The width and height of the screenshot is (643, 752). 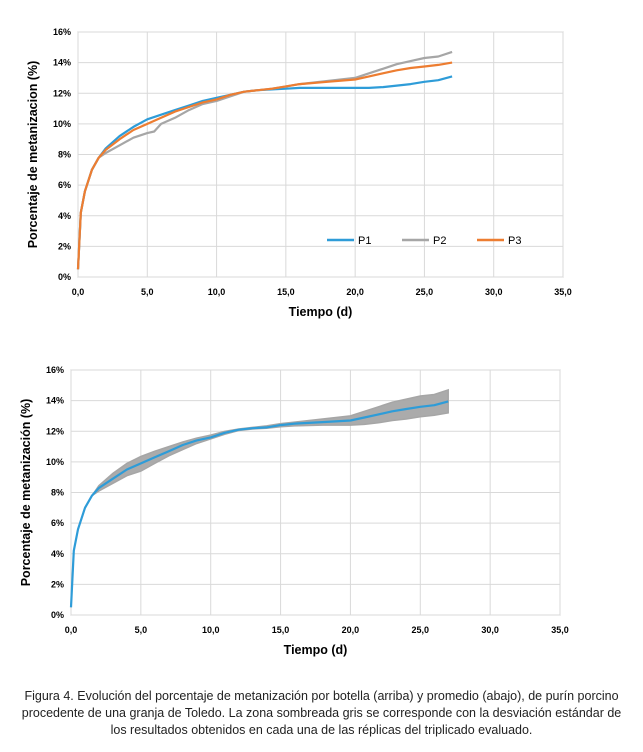 I want to click on y-axis-title: Porcentaje de metanizacion (%), so click(x=33, y=155).